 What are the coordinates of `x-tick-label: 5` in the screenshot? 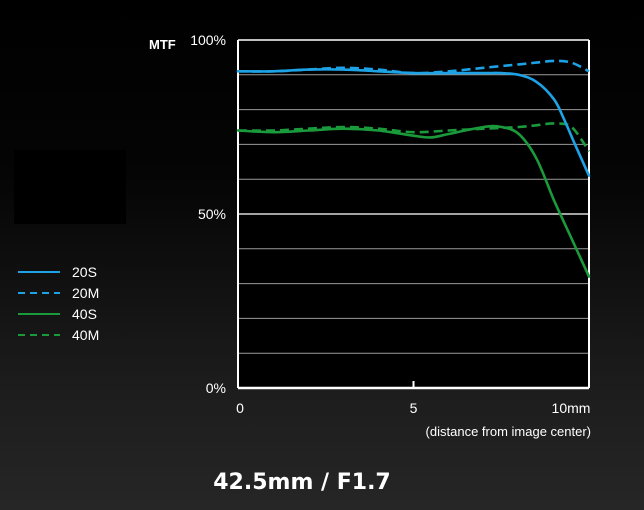 It's located at (414, 408).